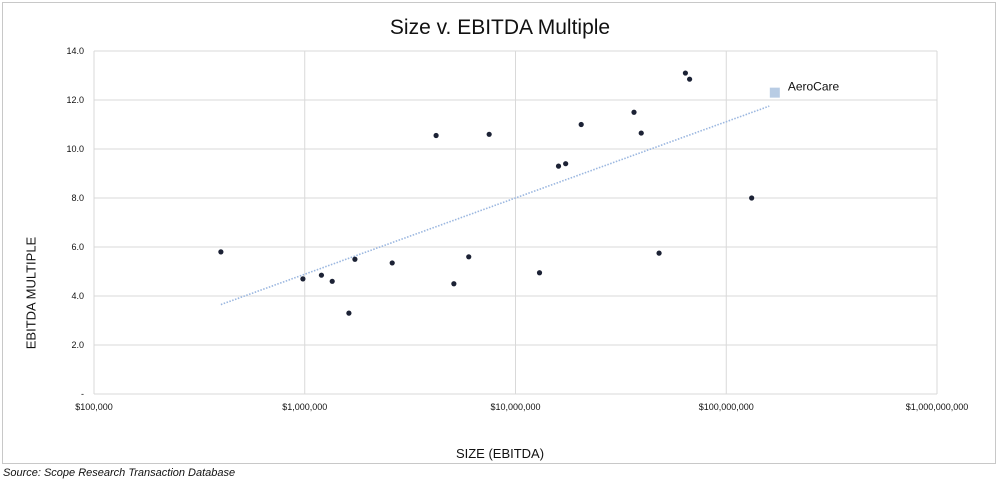 The width and height of the screenshot is (1000, 482). I want to click on x-tick-label: $10,000,000, so click(515, 407).